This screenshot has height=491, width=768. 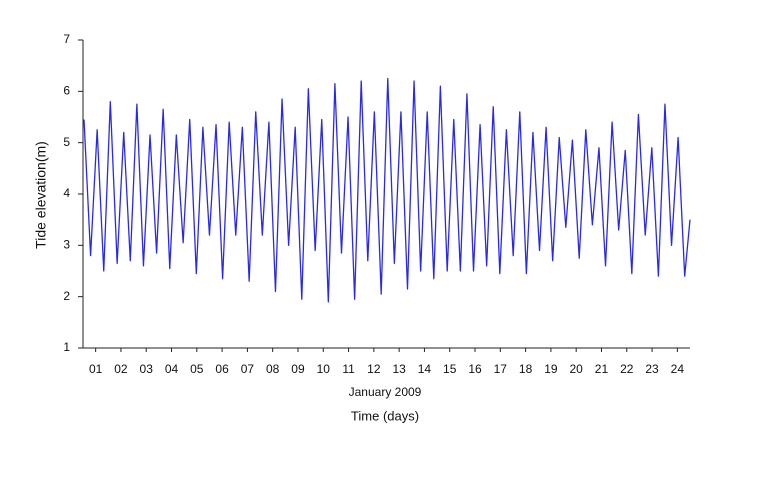 I want to click on x-tick-label: 02, so click(x=121, y=369).